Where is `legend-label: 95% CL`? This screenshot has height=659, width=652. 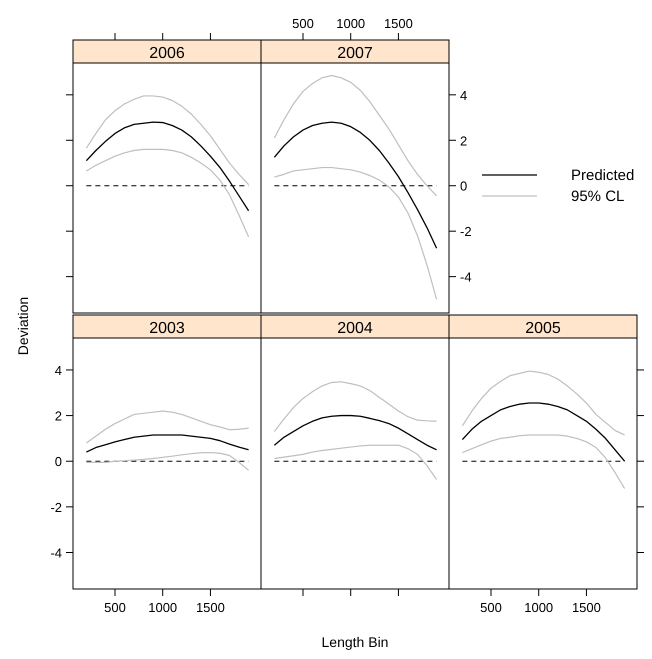 legend-label: 95% CL is located at coordinates (597, 196).